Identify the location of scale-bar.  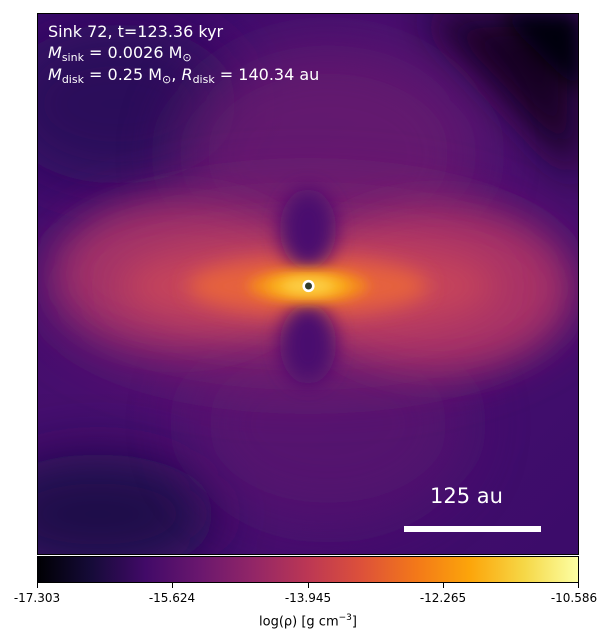
(472, 529).